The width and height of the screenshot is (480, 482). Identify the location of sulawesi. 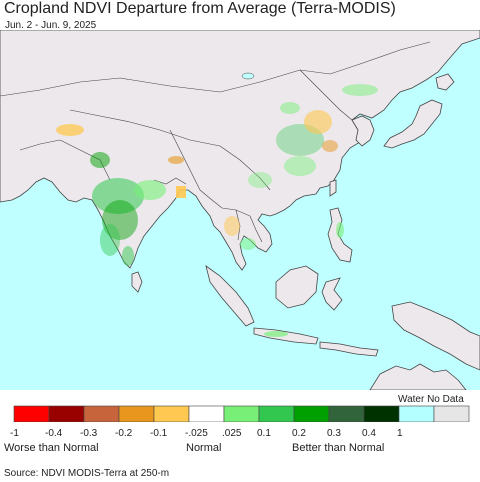
(332, 294).